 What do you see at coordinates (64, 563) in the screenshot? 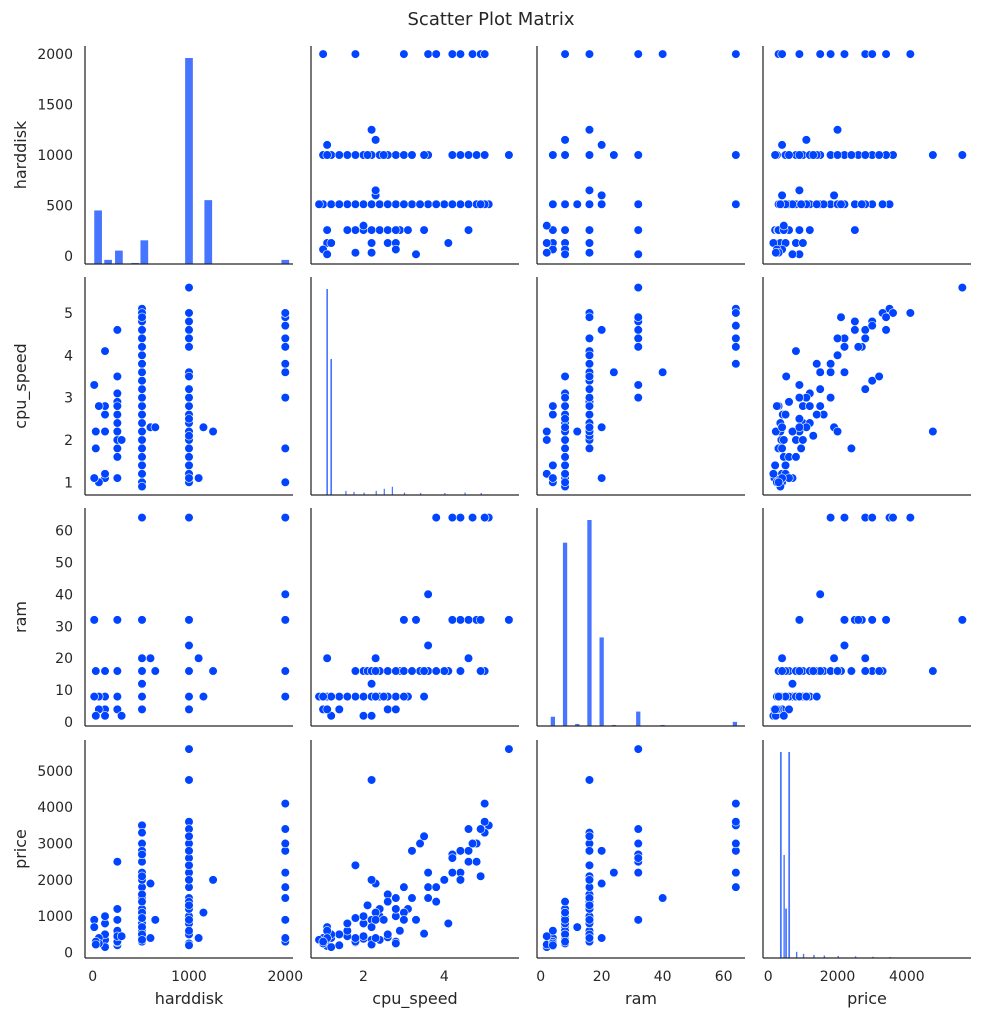
I see `y-tick-label: 50` at bounding box center [64, 563].